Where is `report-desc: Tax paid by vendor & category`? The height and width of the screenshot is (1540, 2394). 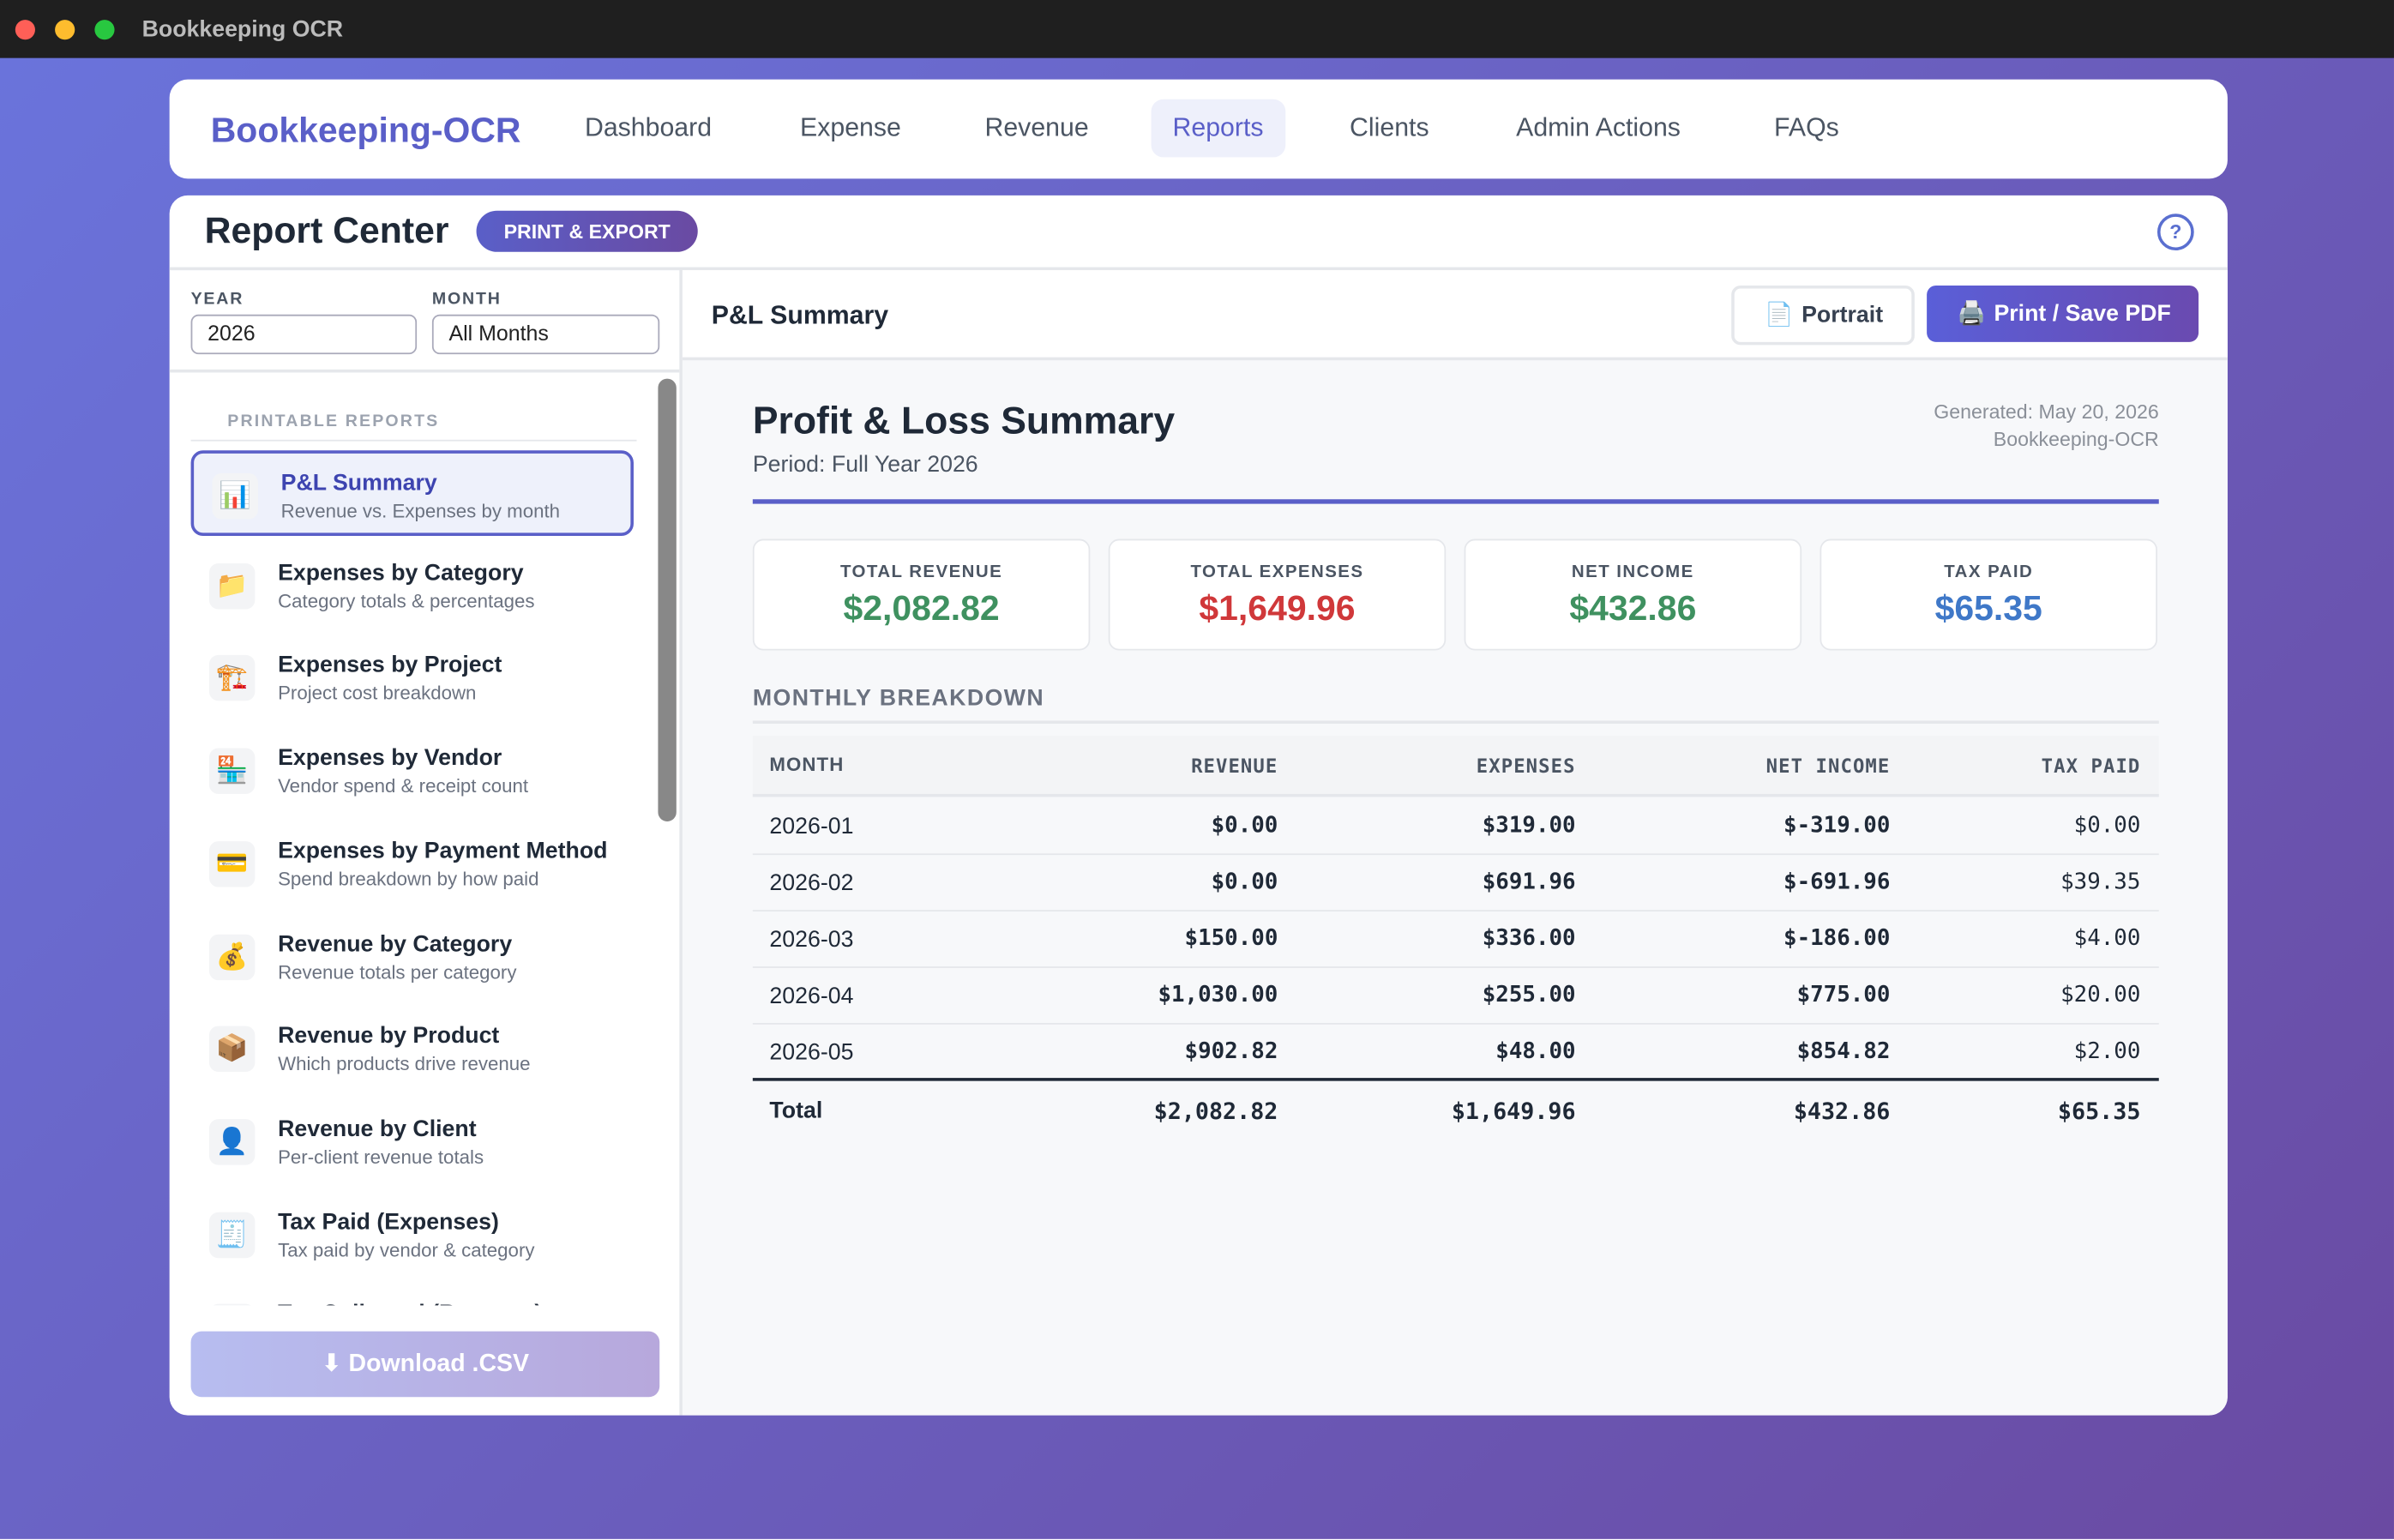
report-desc: Tax paid by vendor & category is located at coordinates (406, 1250).